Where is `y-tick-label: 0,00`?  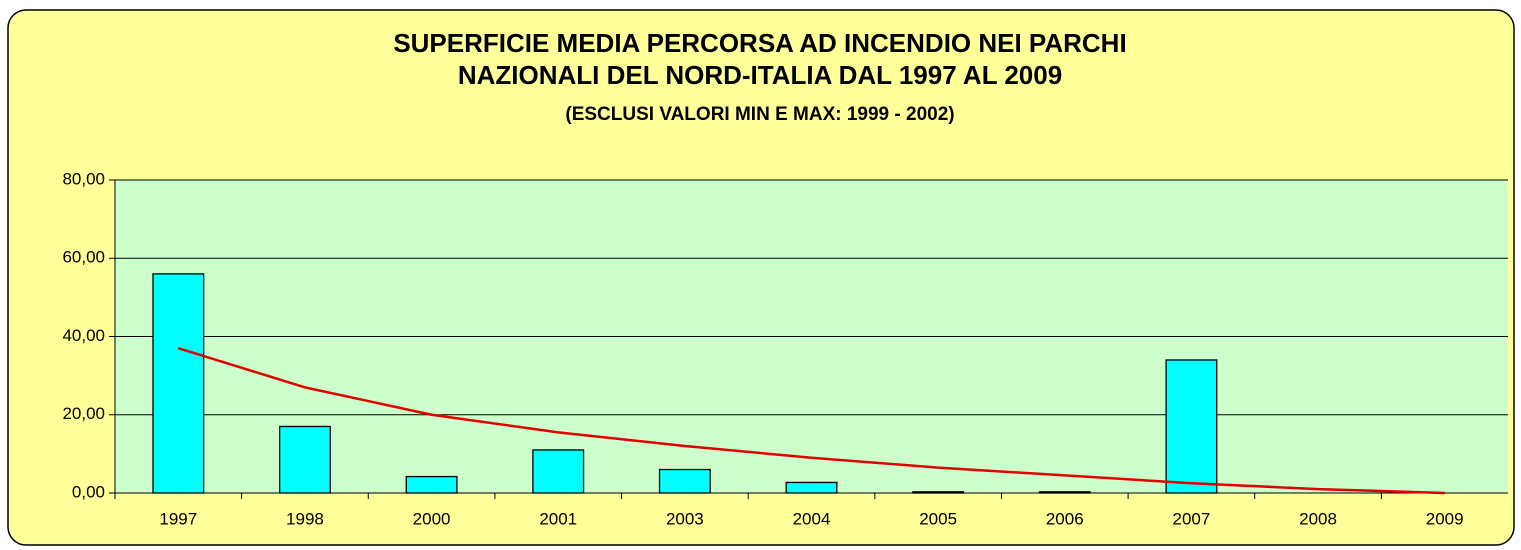 y-tick-label: 0,00 is located at coordinates (88, 491).